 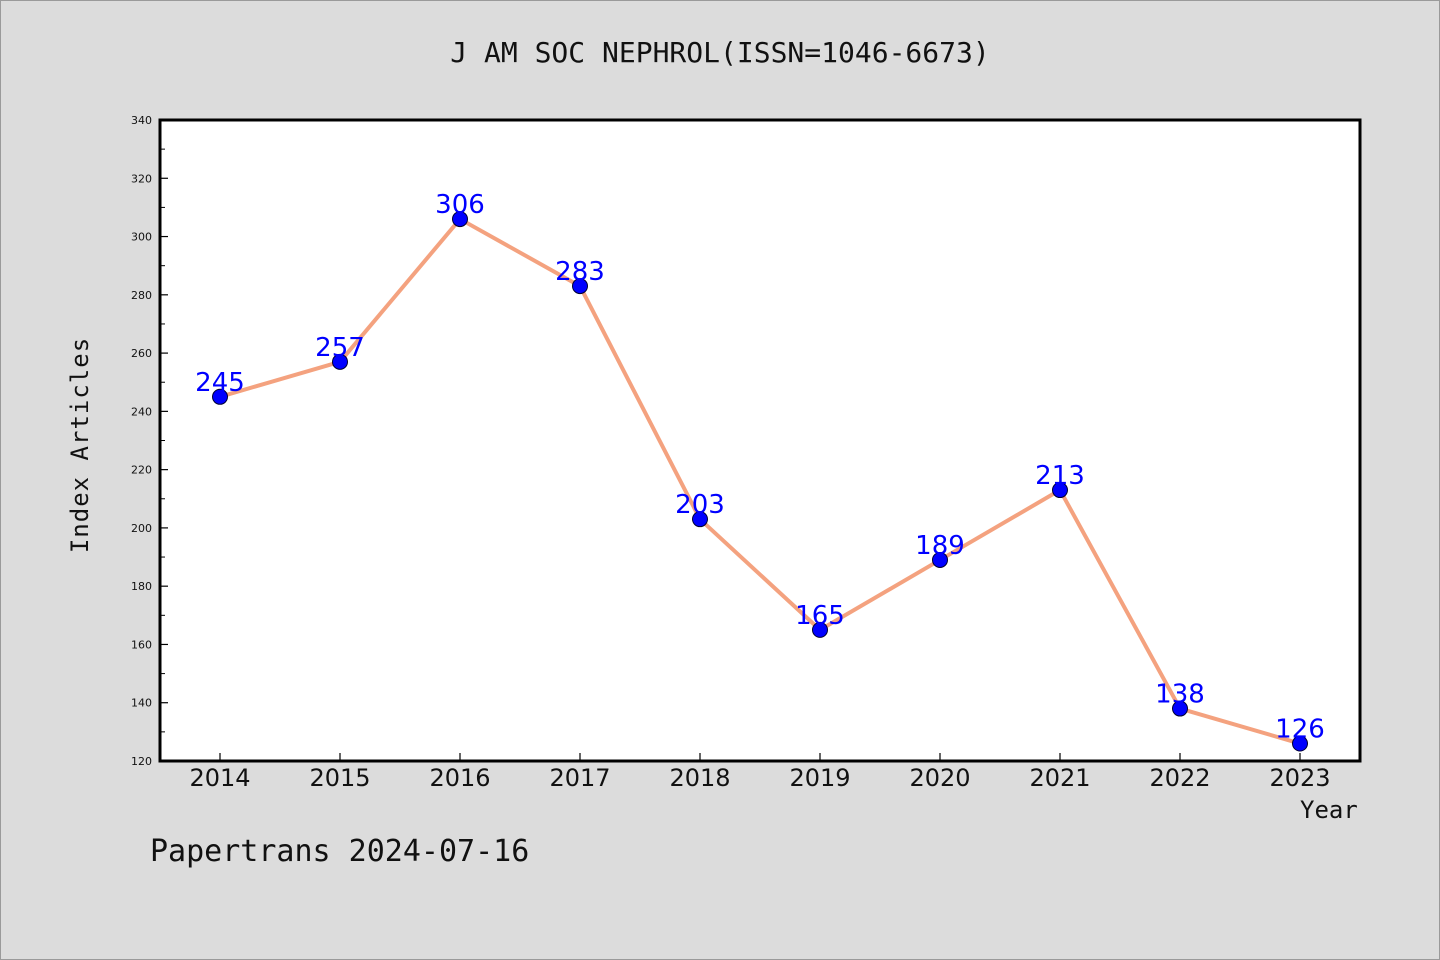 I want to click on x-axis-label: Year, so click(x=1329, y=810).